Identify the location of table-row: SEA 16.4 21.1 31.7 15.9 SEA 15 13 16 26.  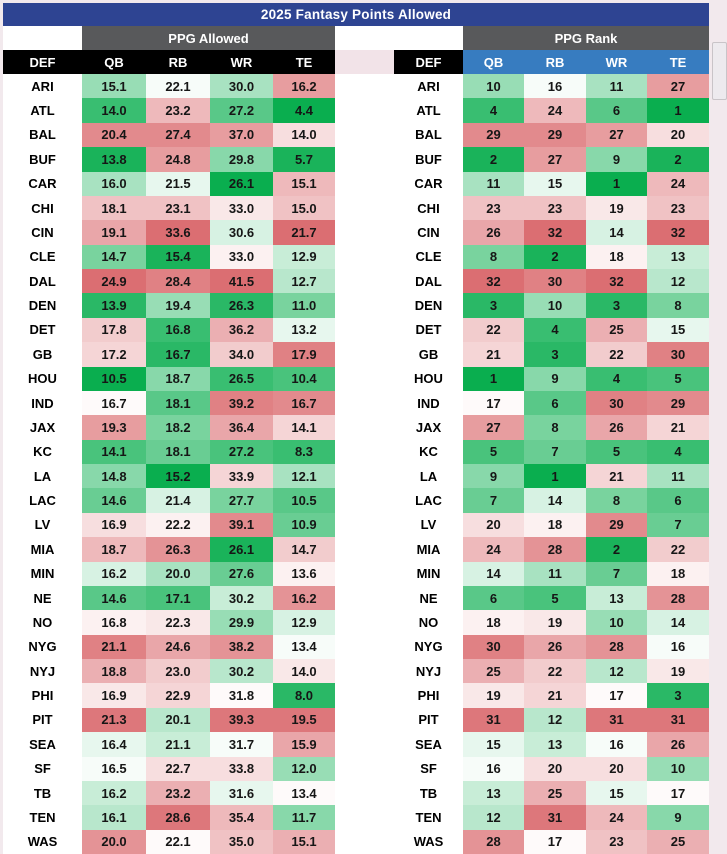
(356, 744).